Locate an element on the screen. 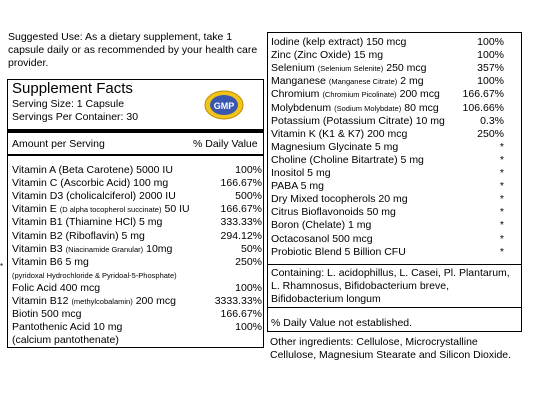 The image size is (533, 400). right-row: Manganese (Manganese Citrate) 2 mg is located at coordinates (347, 81).